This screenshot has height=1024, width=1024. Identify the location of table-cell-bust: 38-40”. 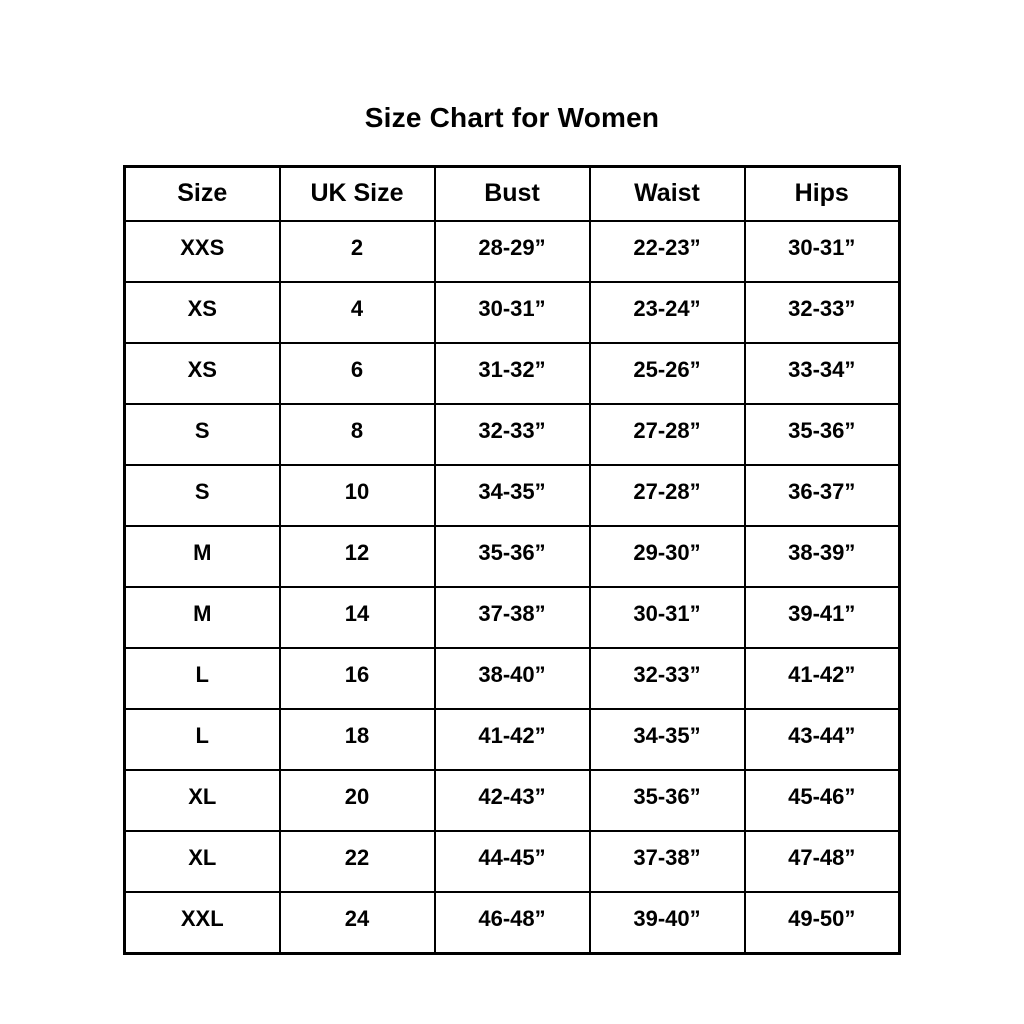
(512, 678).